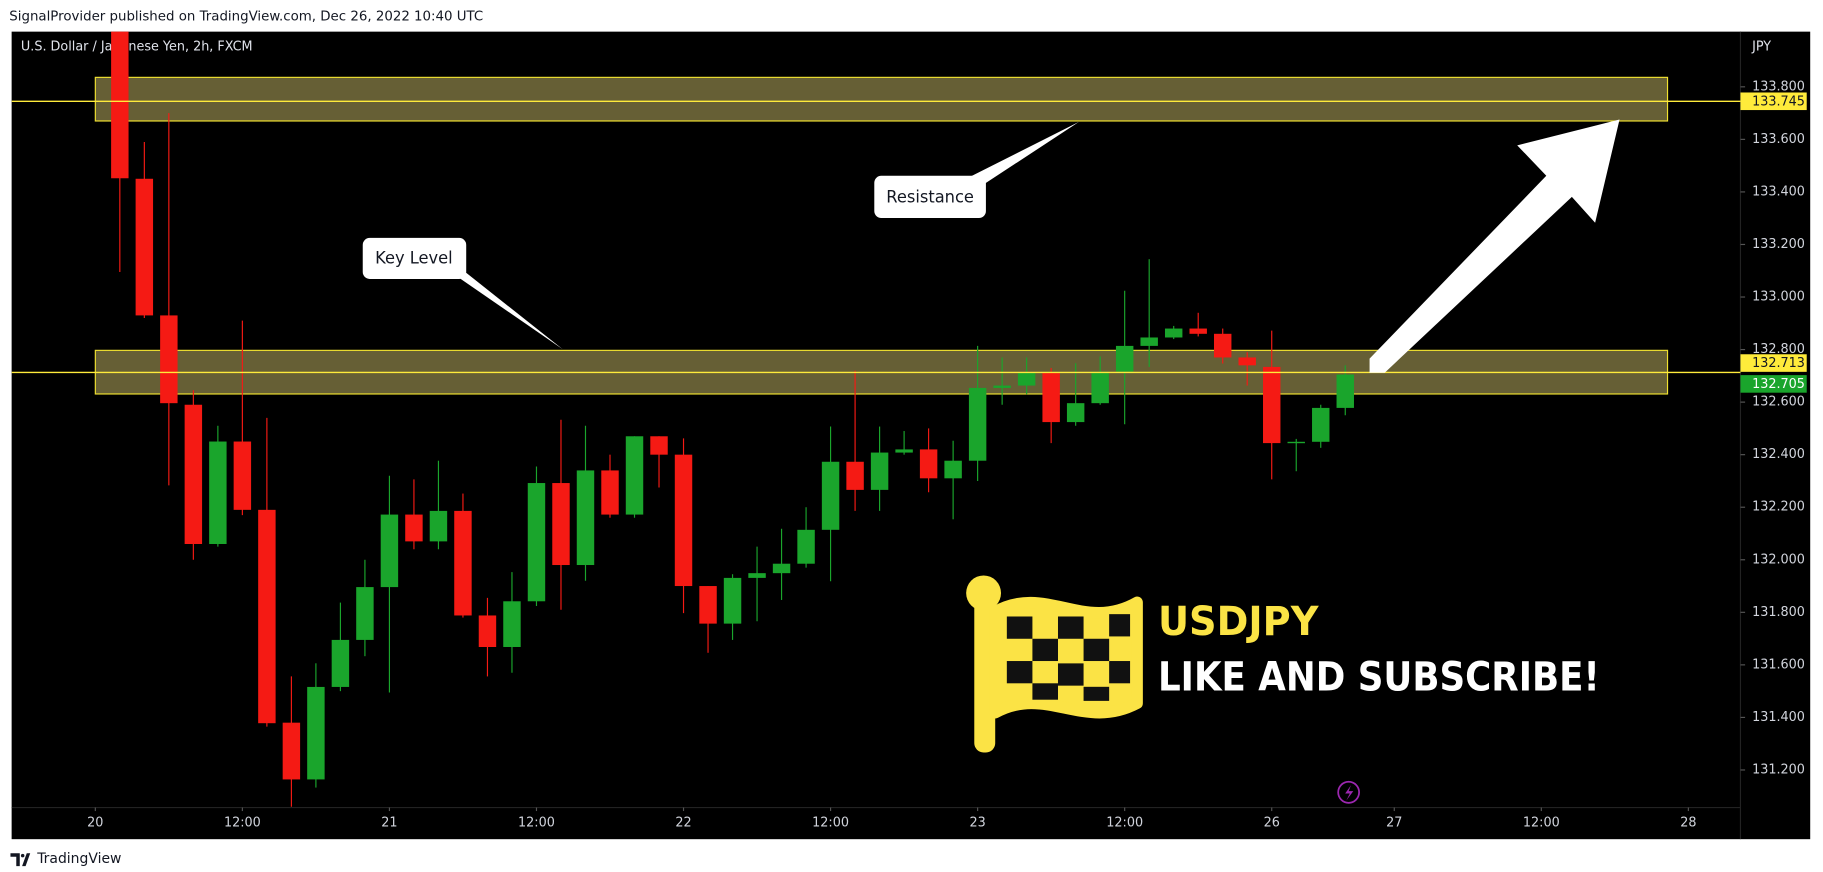 This screenshot has height=872, width=1823. What do you see at coordinates (1272, 822) in the screenshot?
I see `x-tick-label: 26` at bounding box center [1272, 822].